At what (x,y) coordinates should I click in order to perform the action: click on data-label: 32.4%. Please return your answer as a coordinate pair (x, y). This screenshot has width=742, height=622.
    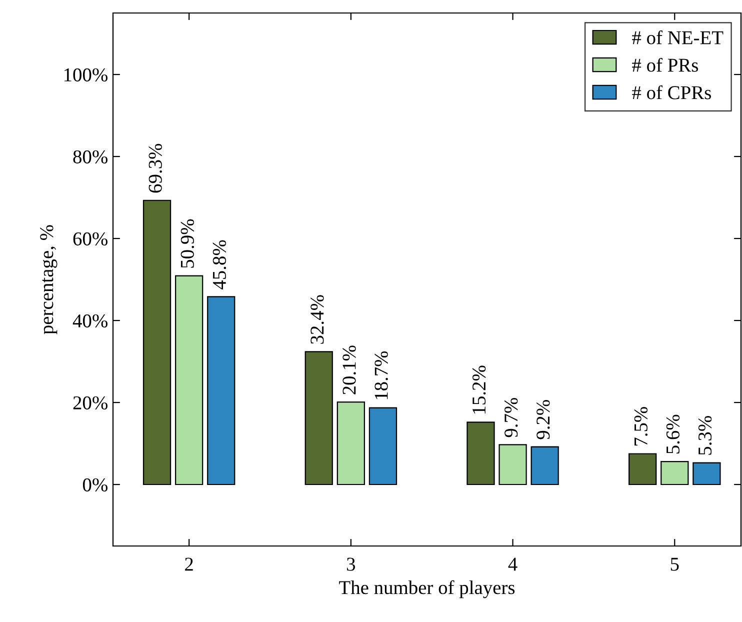
    Looking at the image, I should click on (317, 319).